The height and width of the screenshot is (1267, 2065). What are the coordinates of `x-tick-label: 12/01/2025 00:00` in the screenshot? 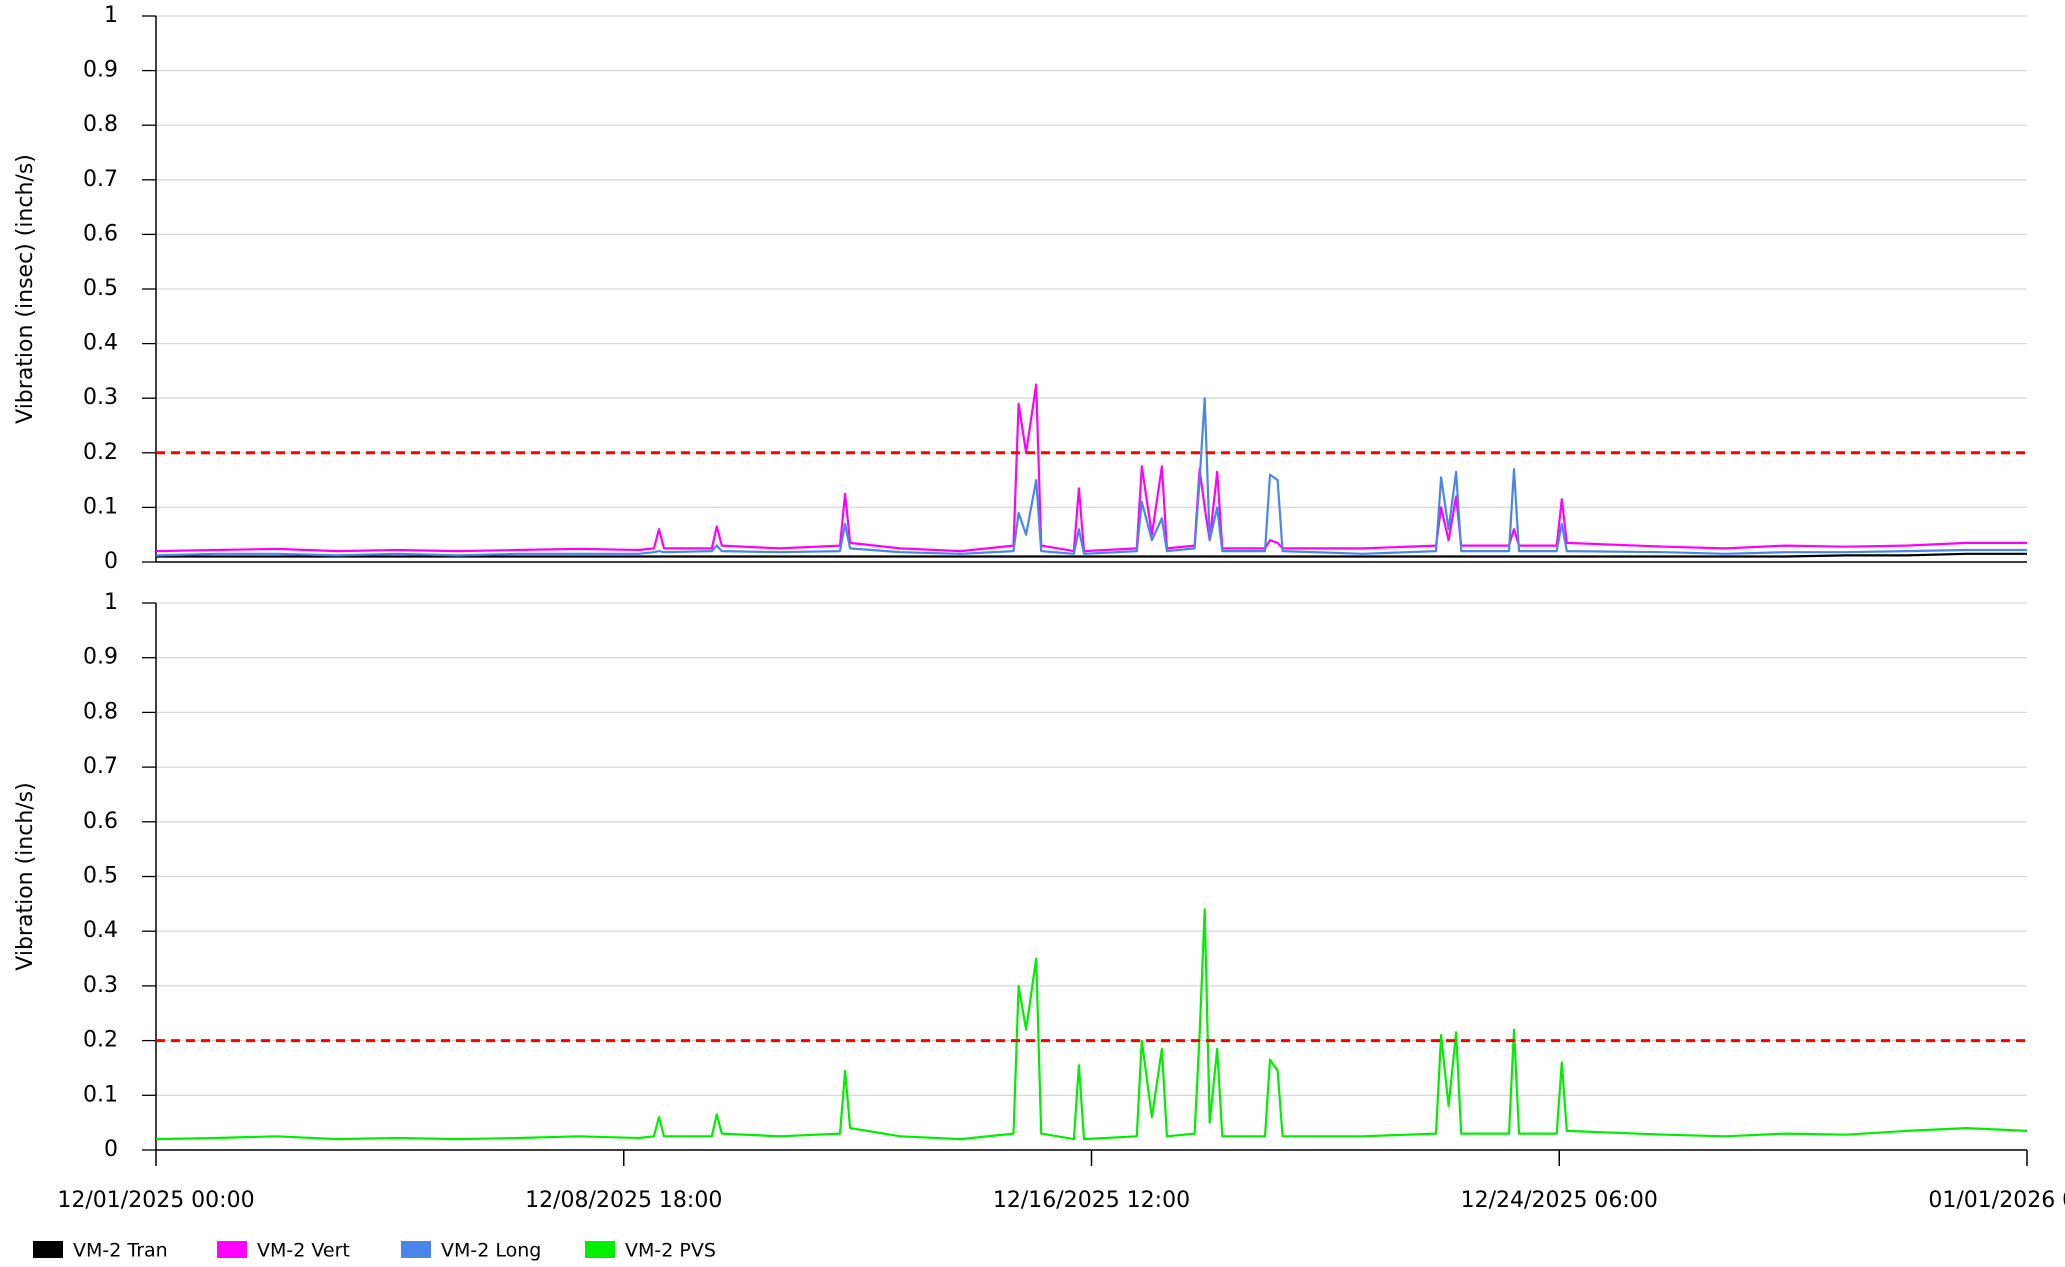 It's located at (155, 1200).